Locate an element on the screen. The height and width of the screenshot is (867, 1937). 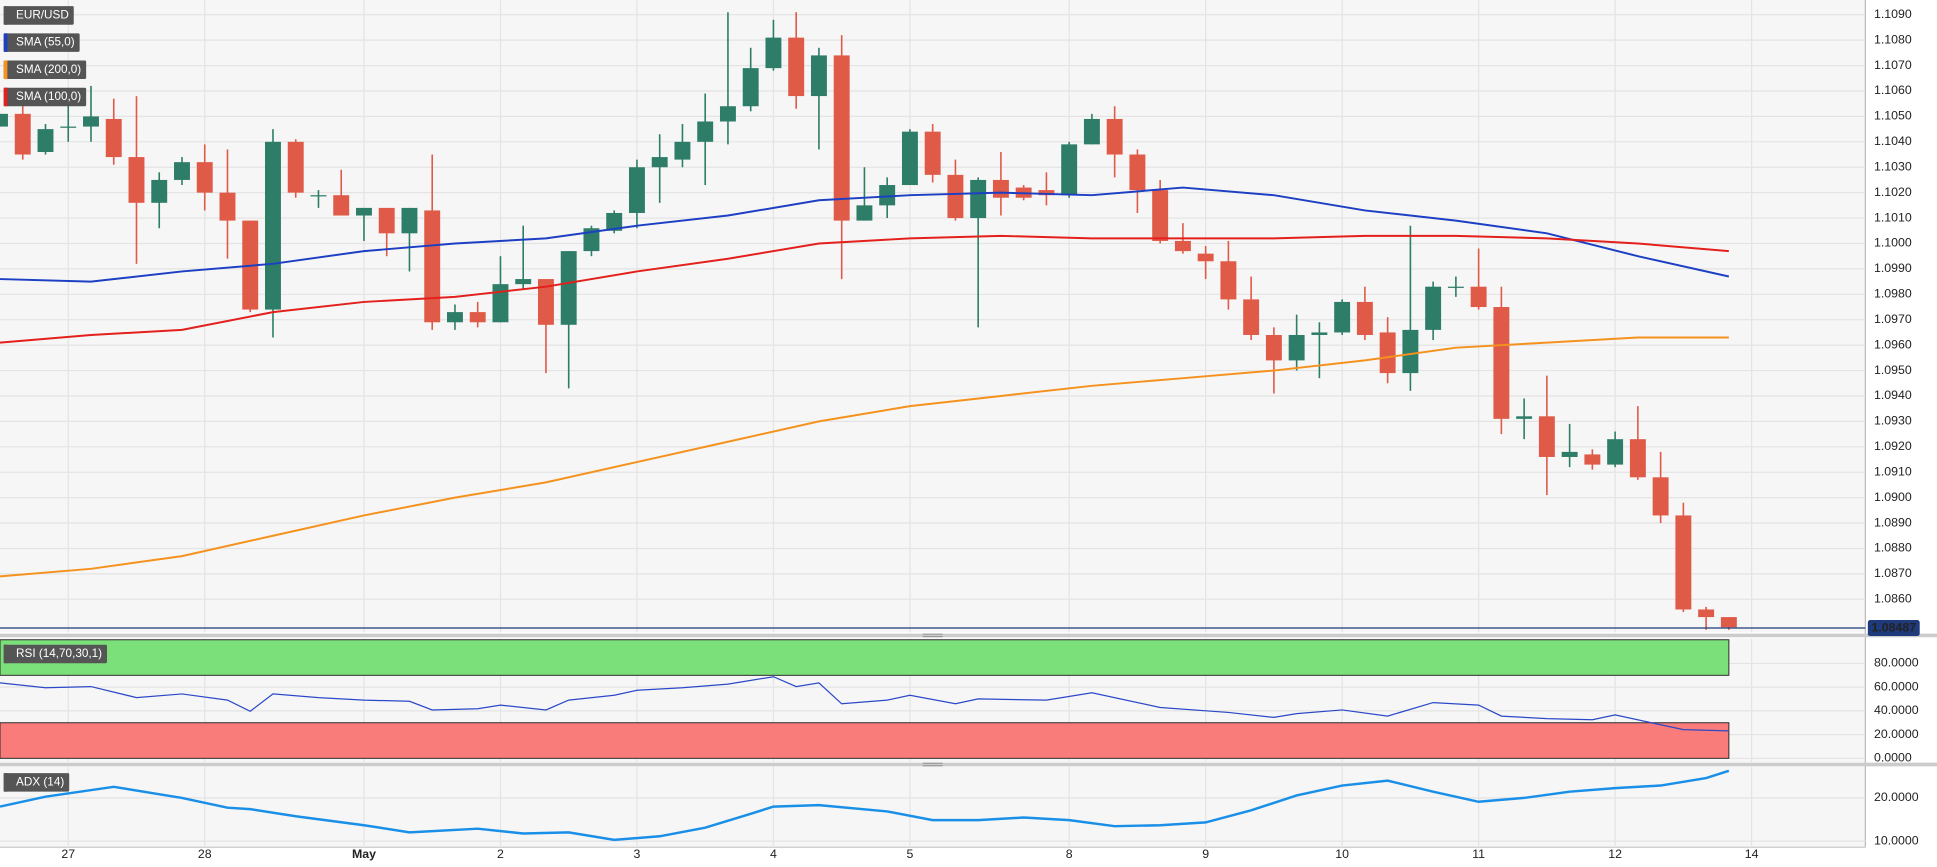
x-tick-label: 14 is located at coordinates (1752, 854).